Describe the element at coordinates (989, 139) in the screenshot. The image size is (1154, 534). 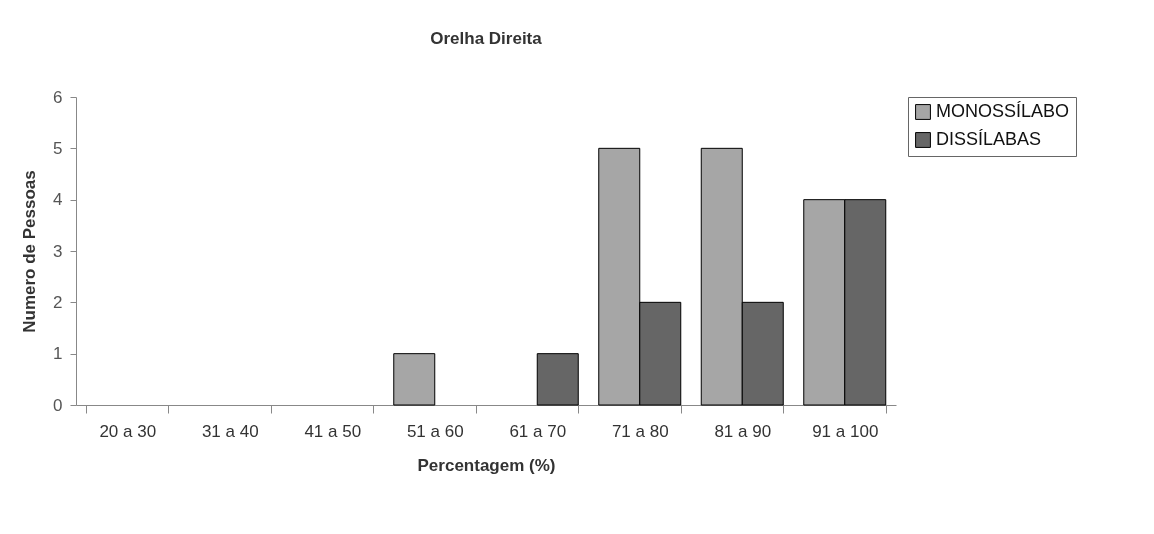
I see `legend-label: DISSÍLABAS` at that location.